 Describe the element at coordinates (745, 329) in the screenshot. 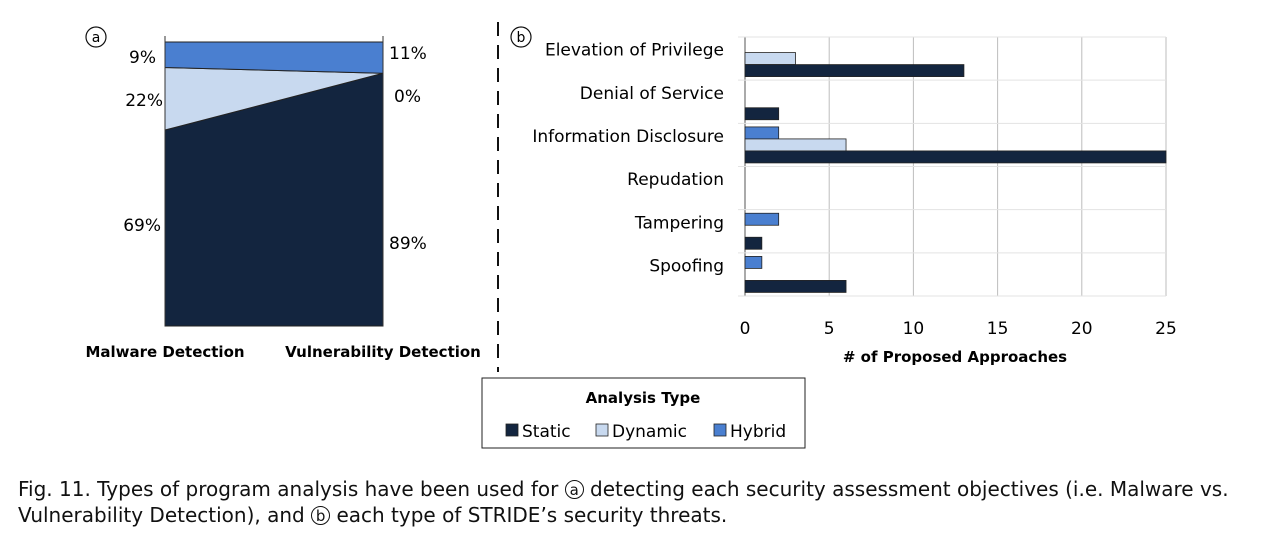

I see `x-tick-label: 0` at that location.